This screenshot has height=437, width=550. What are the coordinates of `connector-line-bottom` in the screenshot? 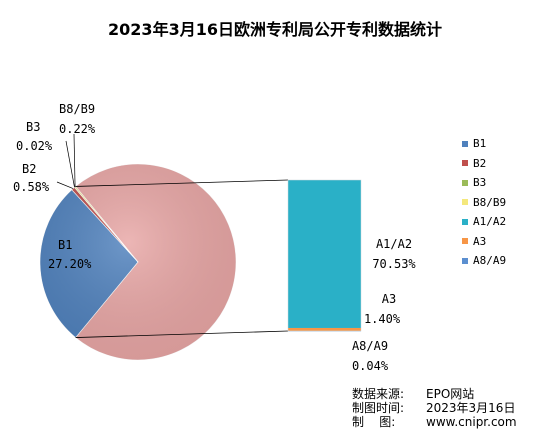 It's located at (182, 334).